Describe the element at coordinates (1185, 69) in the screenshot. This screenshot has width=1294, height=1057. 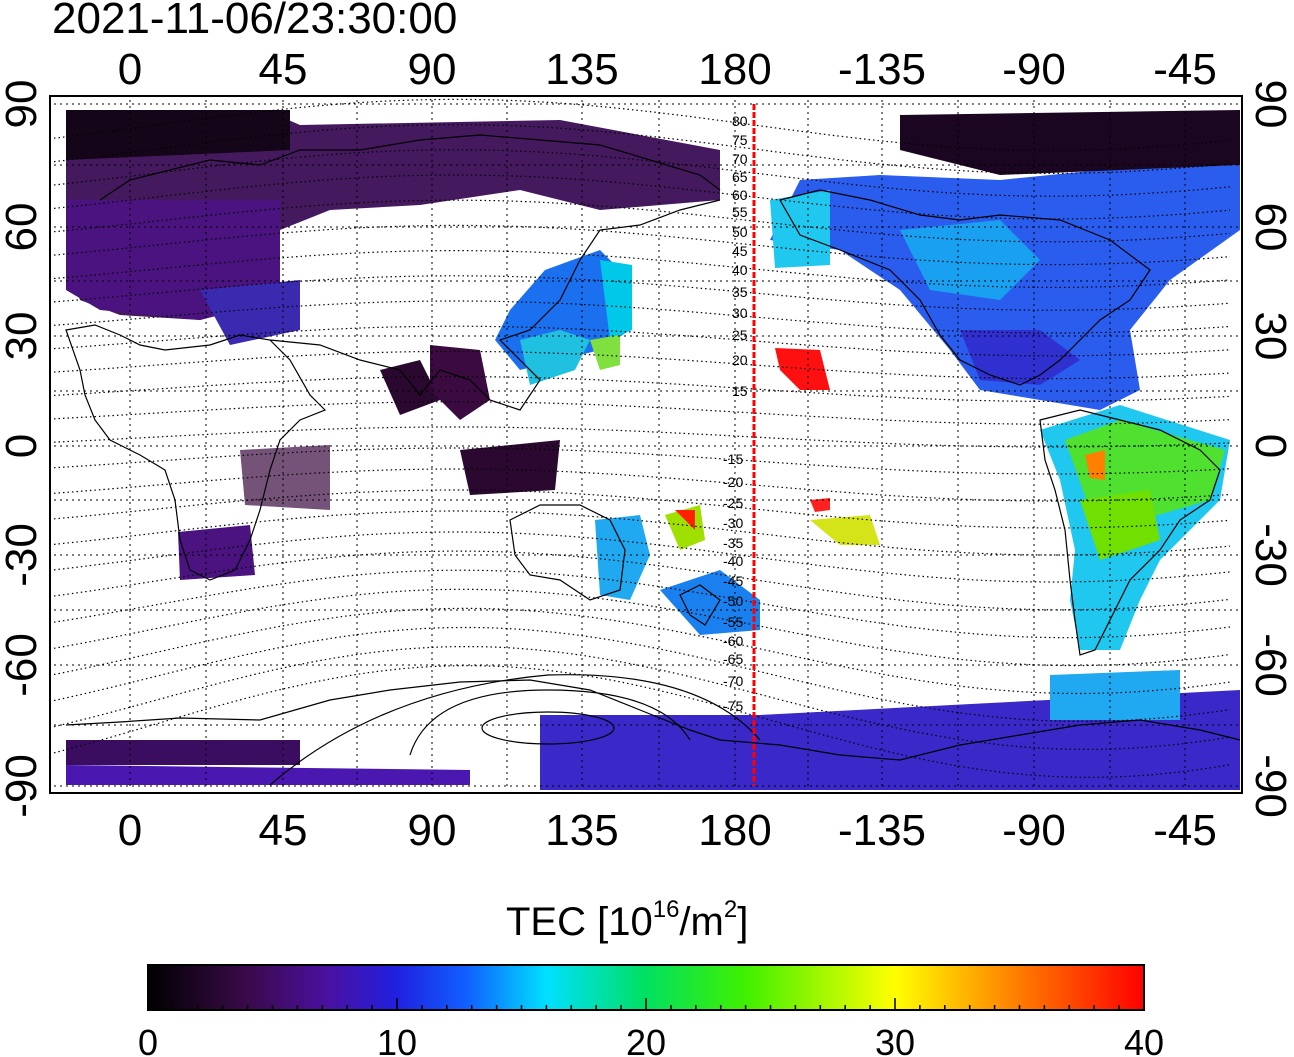
I see `lon-tick-top: -45` at that location.